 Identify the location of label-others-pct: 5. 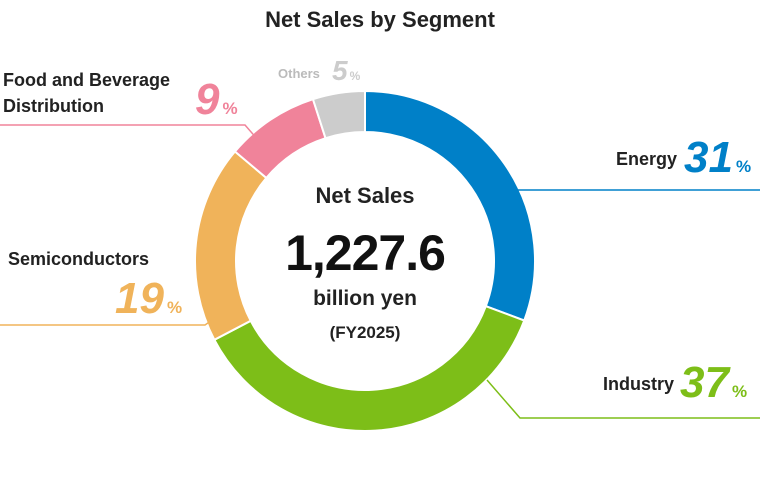
(340, 70).